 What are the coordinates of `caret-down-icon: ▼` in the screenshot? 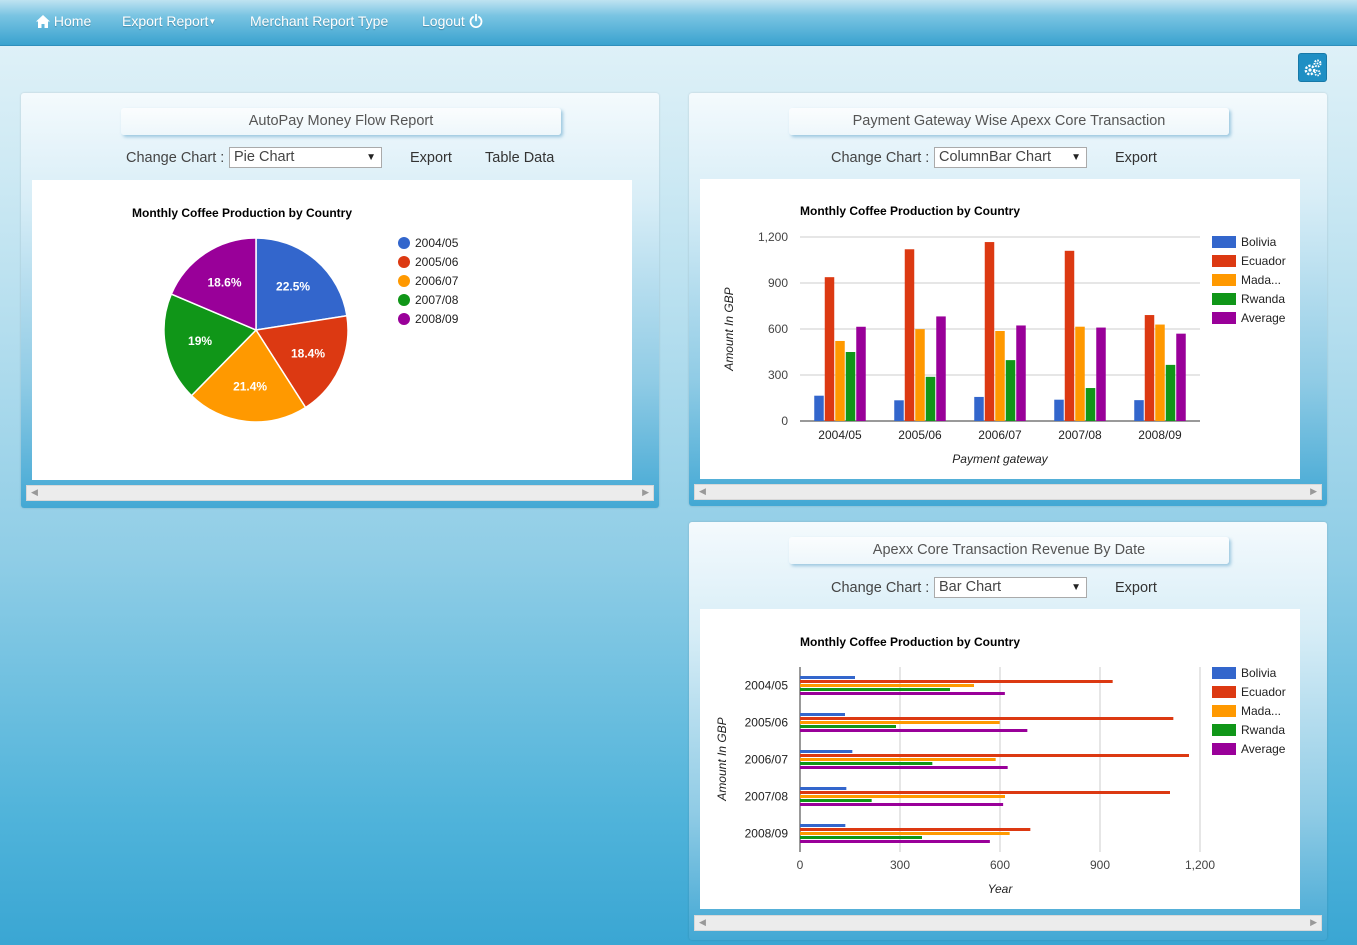 It's located at (212, 21).